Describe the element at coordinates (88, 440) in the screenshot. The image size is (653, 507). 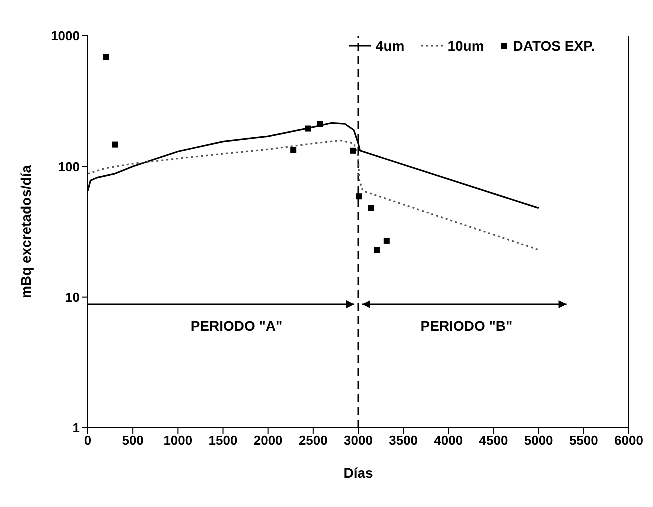
I see `x-tick-label: 0` at that location.